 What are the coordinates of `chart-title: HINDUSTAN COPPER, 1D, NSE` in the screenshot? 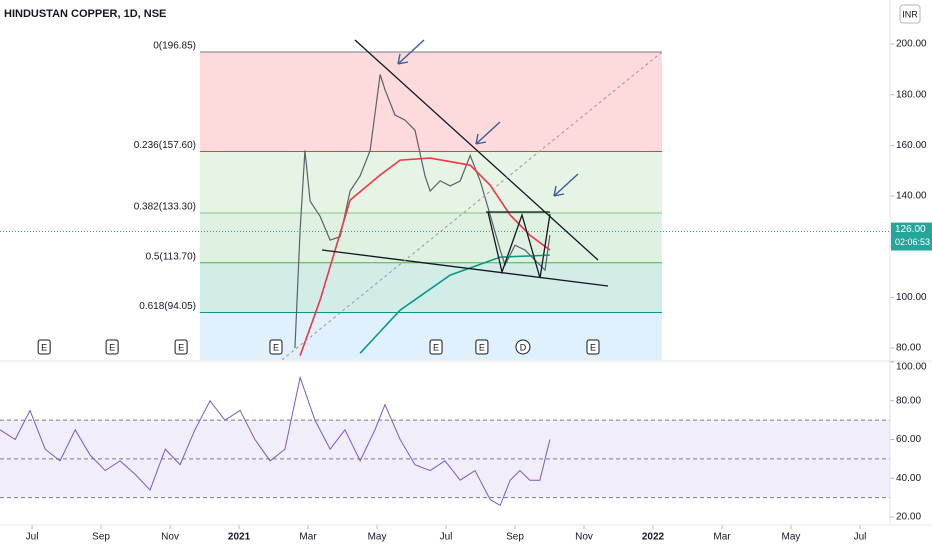 It's located at (85, 14).